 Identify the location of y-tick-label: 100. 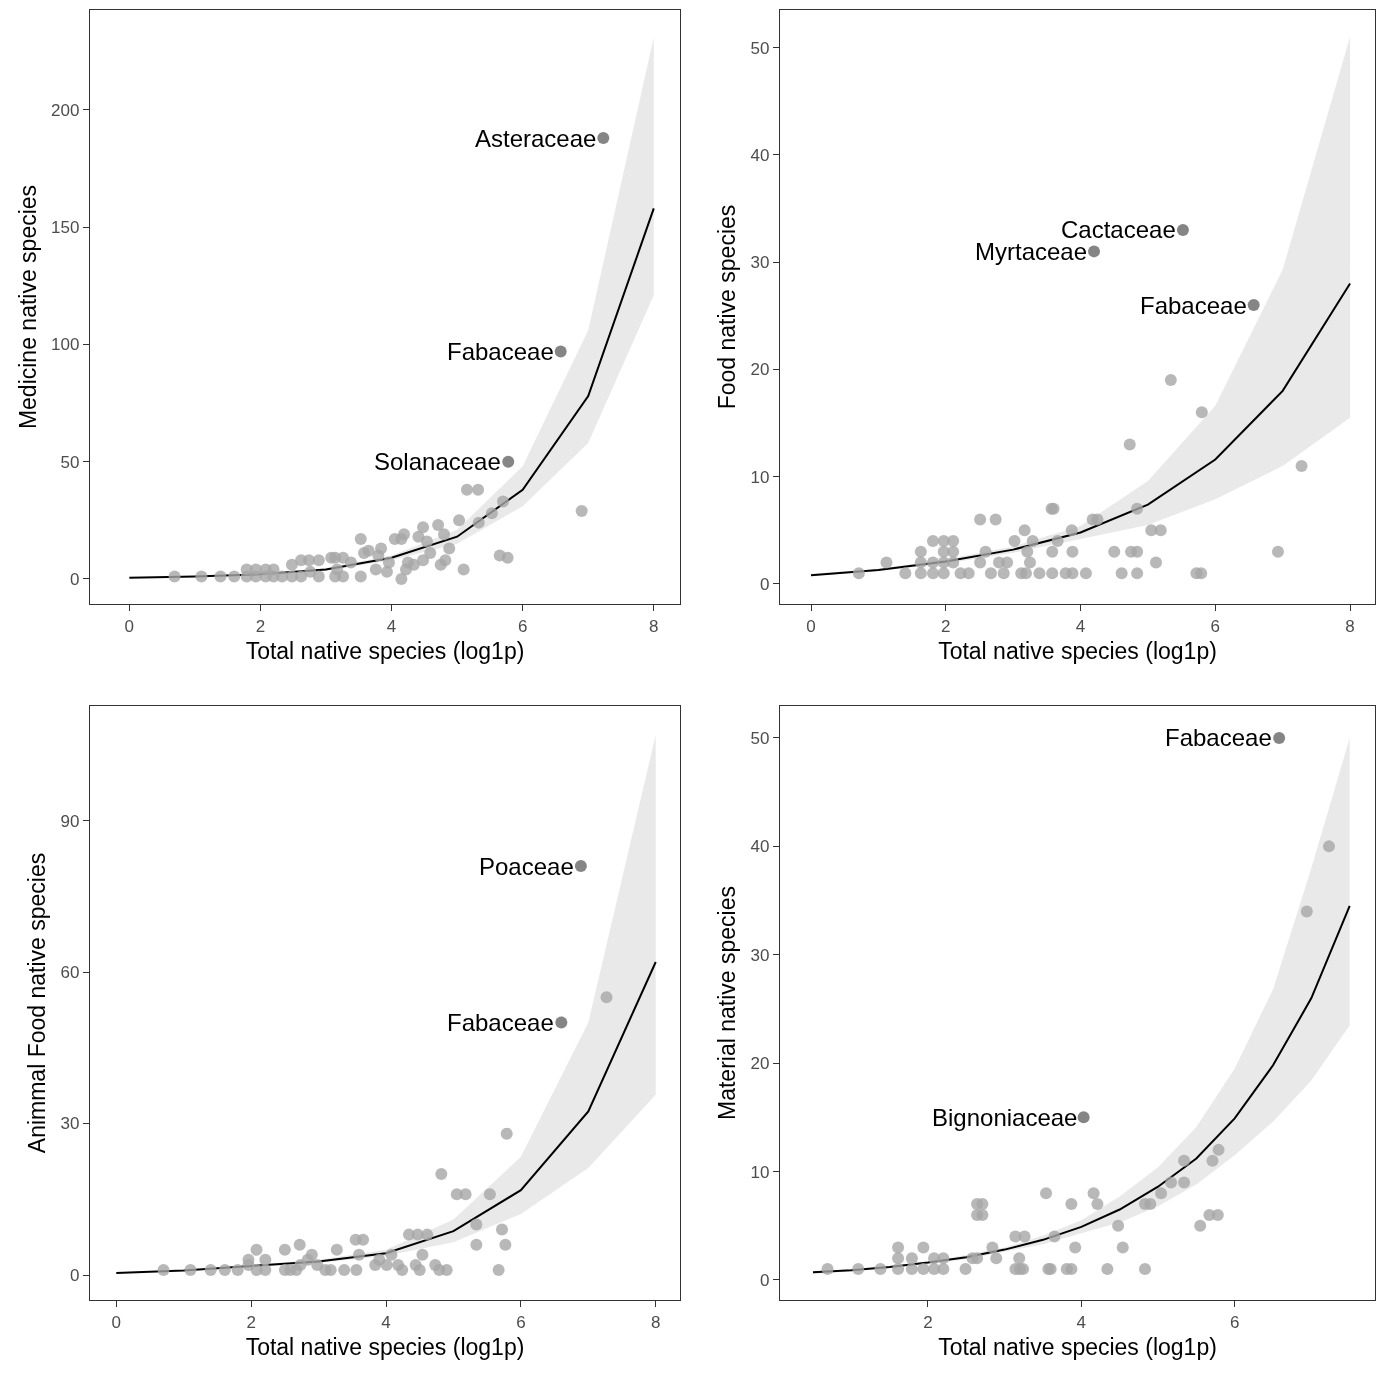
(65, 345).